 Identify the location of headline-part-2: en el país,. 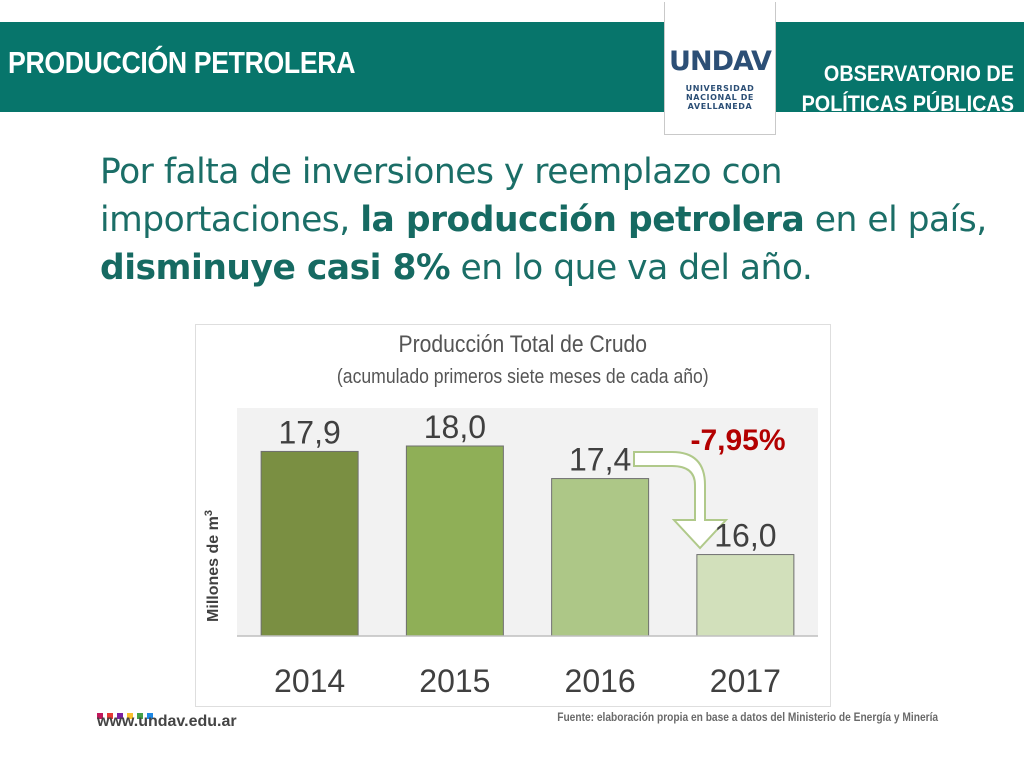
(895, 220).